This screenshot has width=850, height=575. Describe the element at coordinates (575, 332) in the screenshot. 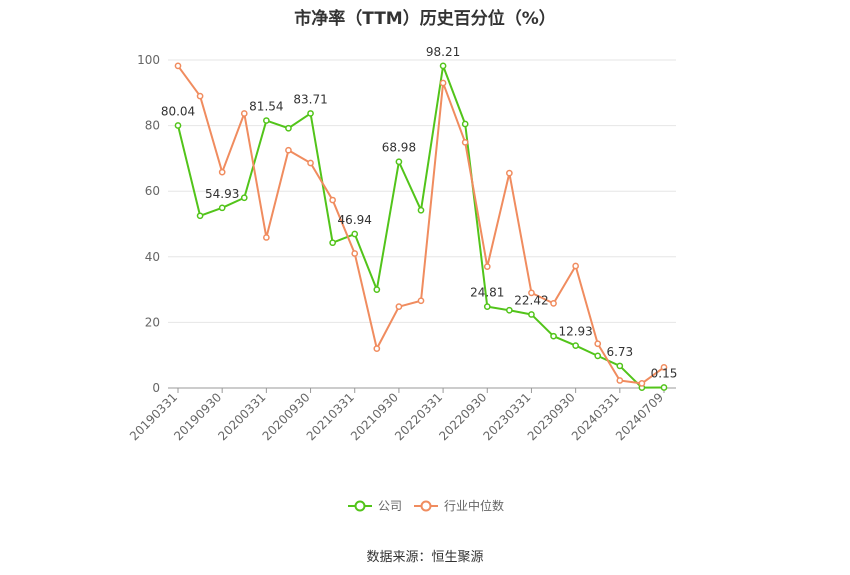

I see `data-label: 12.93` at that location.